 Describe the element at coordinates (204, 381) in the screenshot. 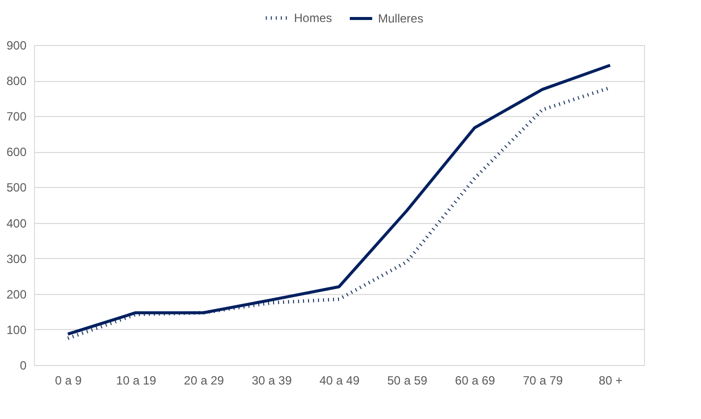

I see `x-tick-label: 20 a 29` at that location.